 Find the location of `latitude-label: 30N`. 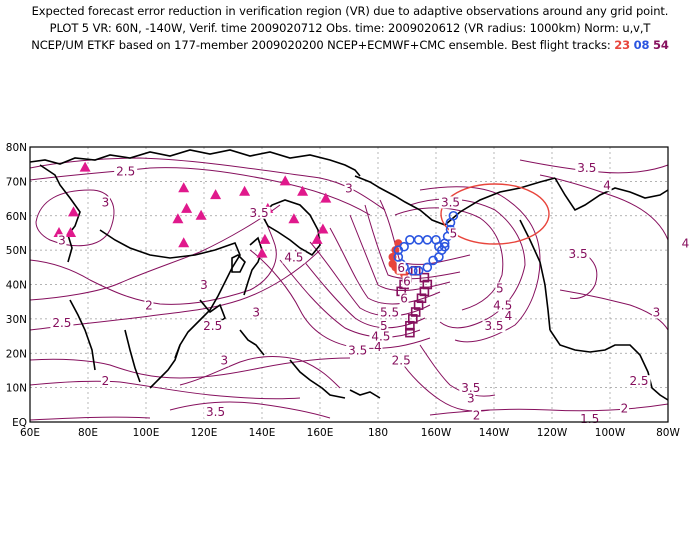

latitude-label: 30N is located at coordinates (16, 320).